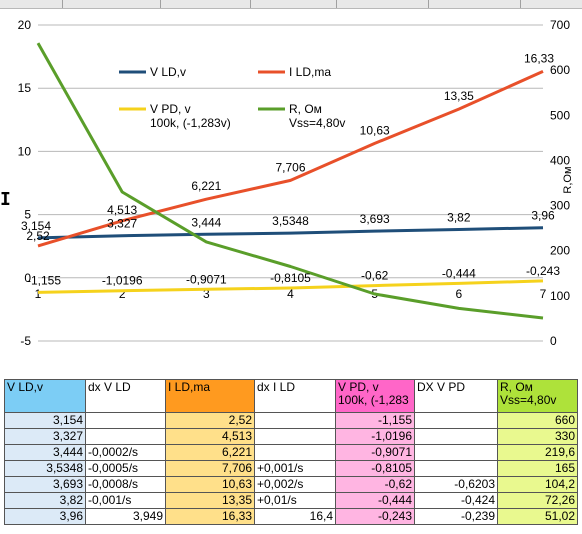 The image size is (582, 534). What do you see at coordinates (45, 516) in the screenshot?
I see `table-cell: 3,96` at bounding box center [45, 516].